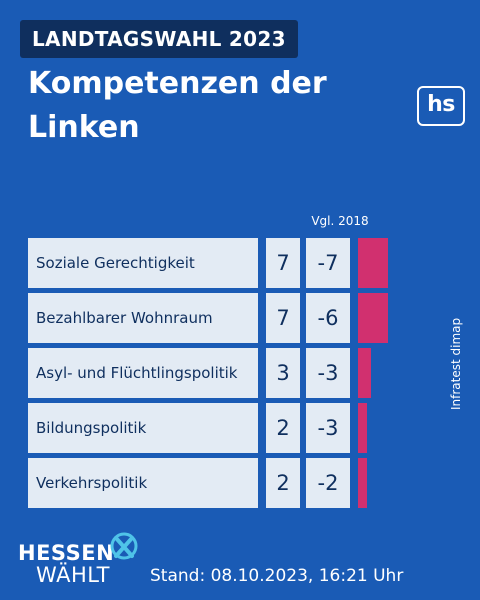 Image resolution: width=480 pixels, height=600 pixels. I want to click on table-row: Bezahlbarer Wohnraum 7 -6, so click(218, 320).